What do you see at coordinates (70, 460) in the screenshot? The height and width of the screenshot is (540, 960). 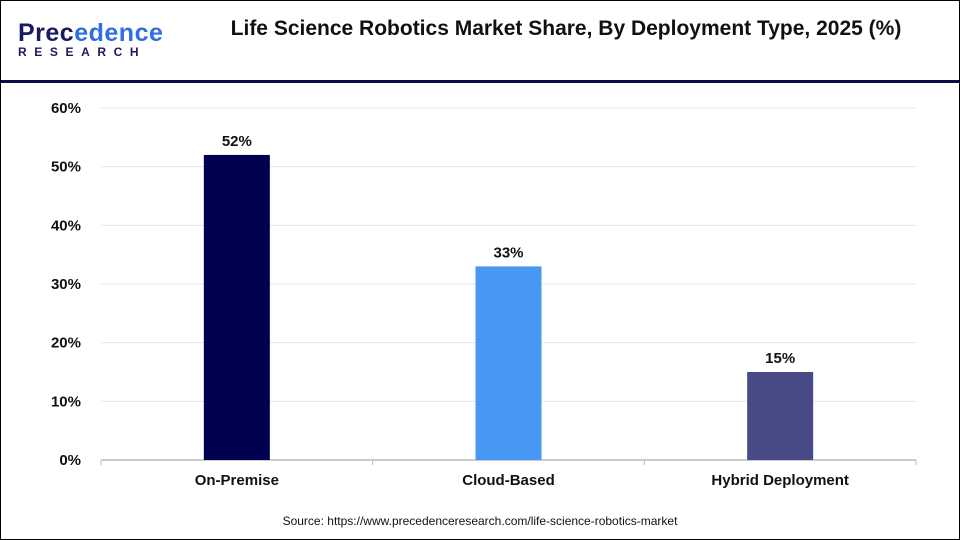 I see `y-tick-label: 0%` at bounding box center [70, 460].